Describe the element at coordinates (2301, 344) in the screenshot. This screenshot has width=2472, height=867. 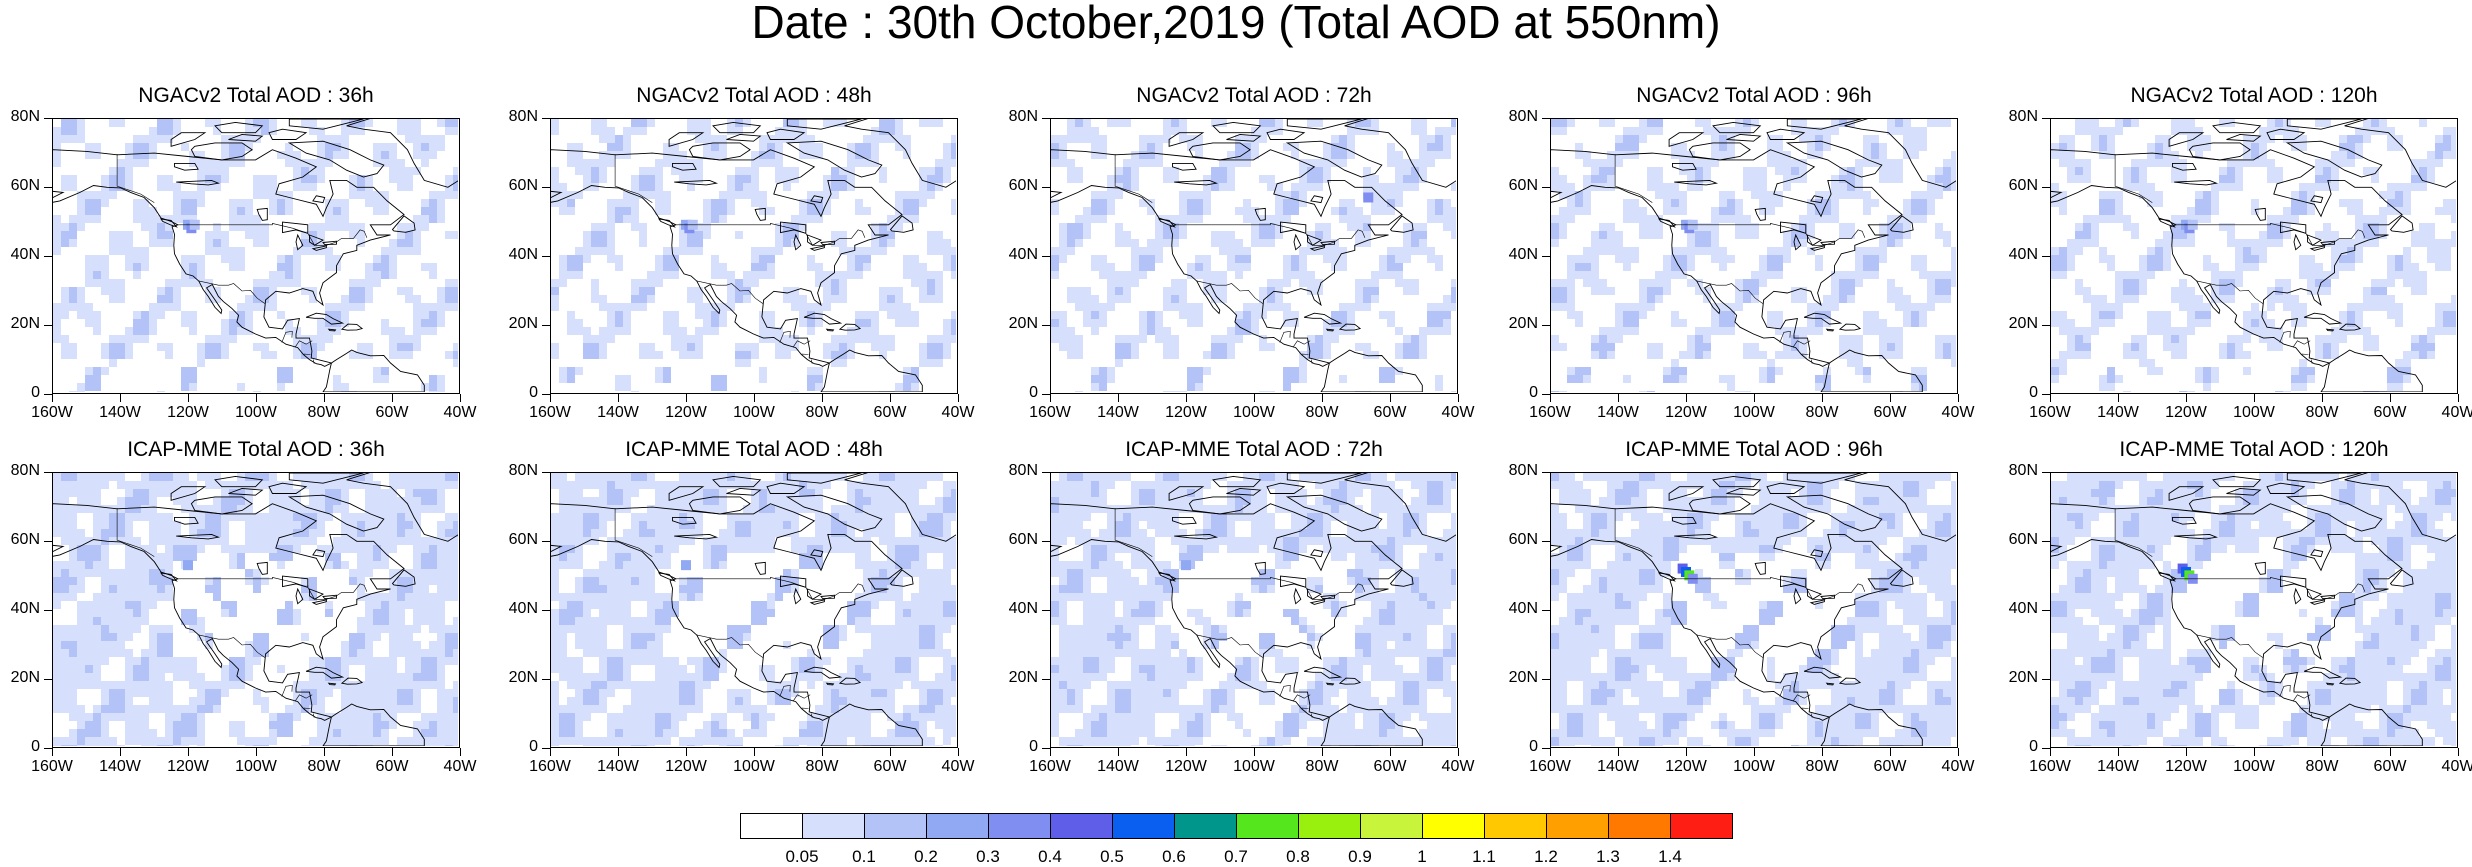
I see `political-border` at that location.